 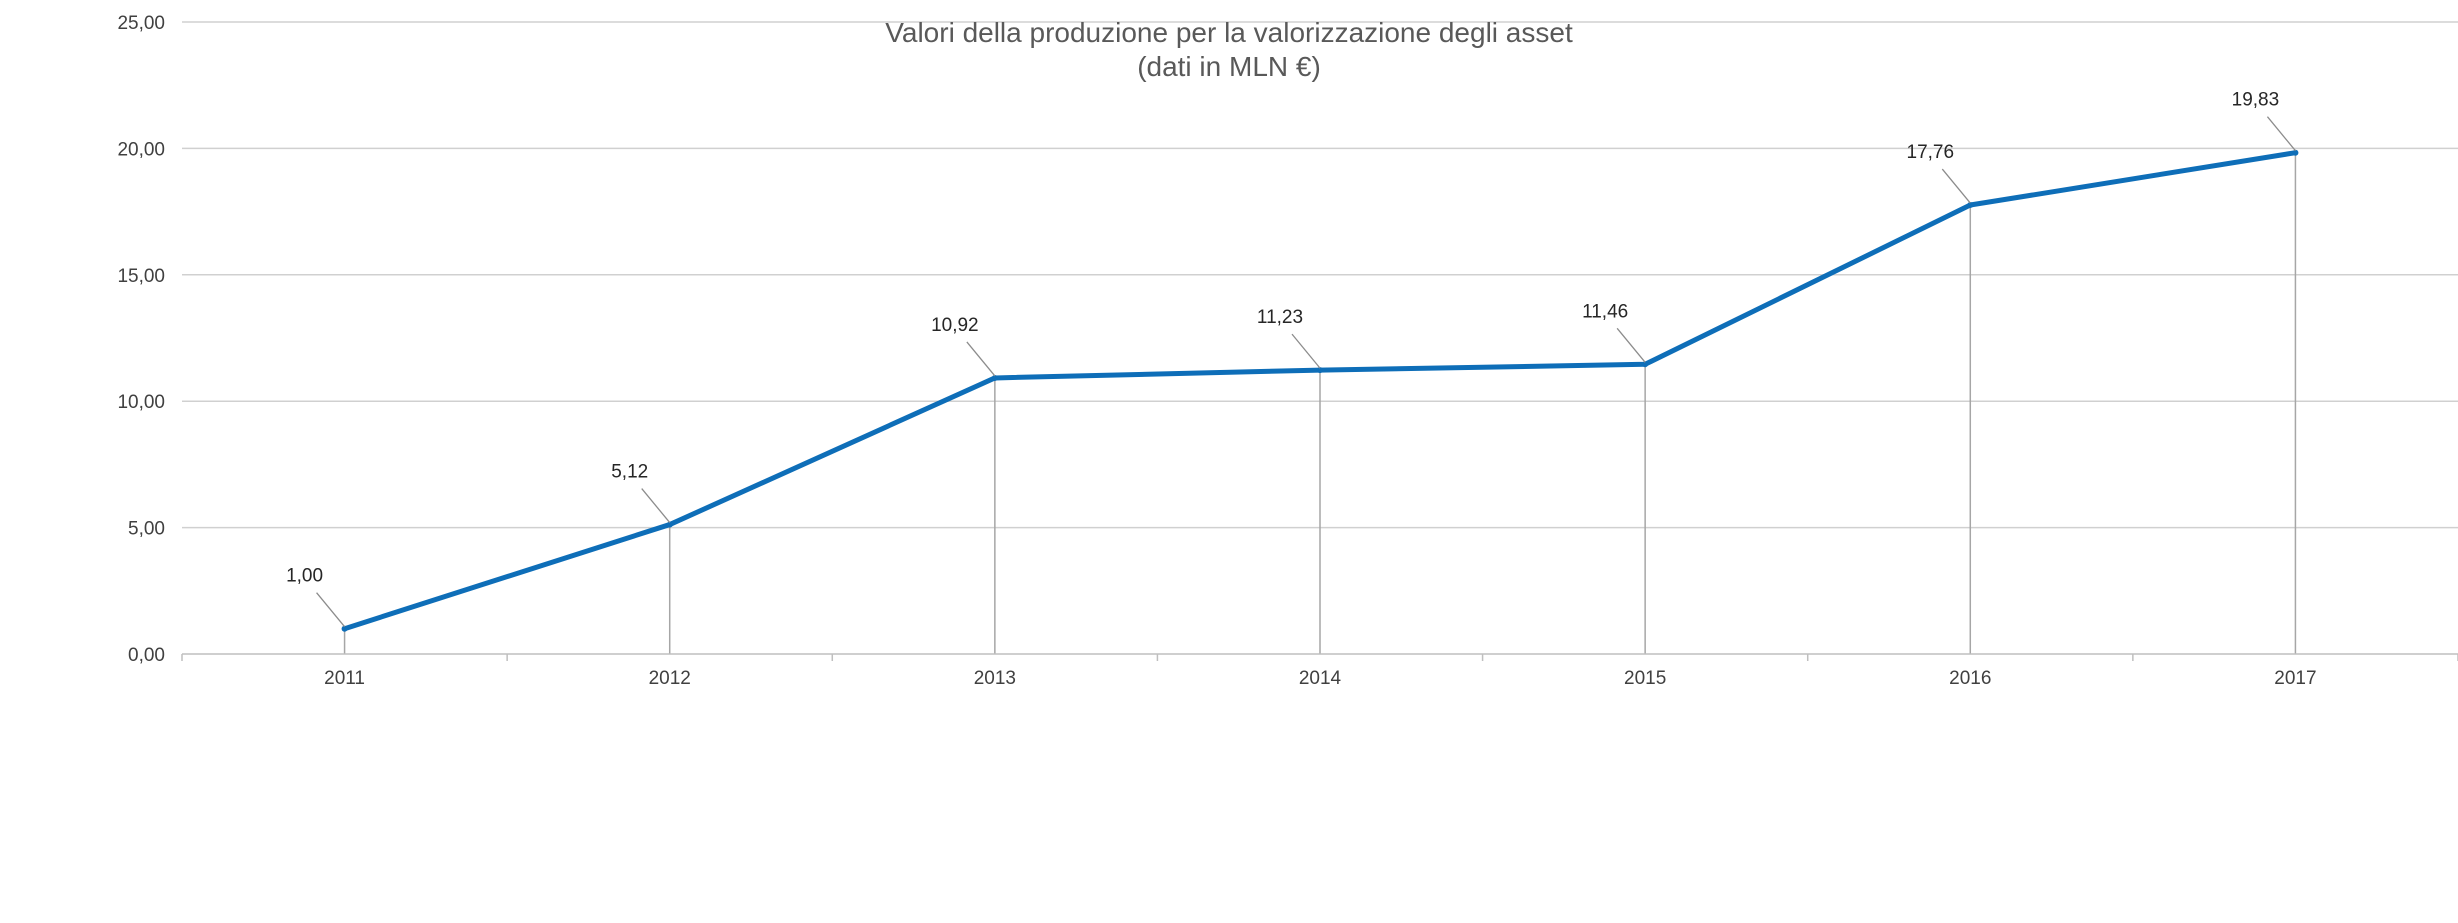 I want to click on data-label: 1,00, so click(x=304, y=576).